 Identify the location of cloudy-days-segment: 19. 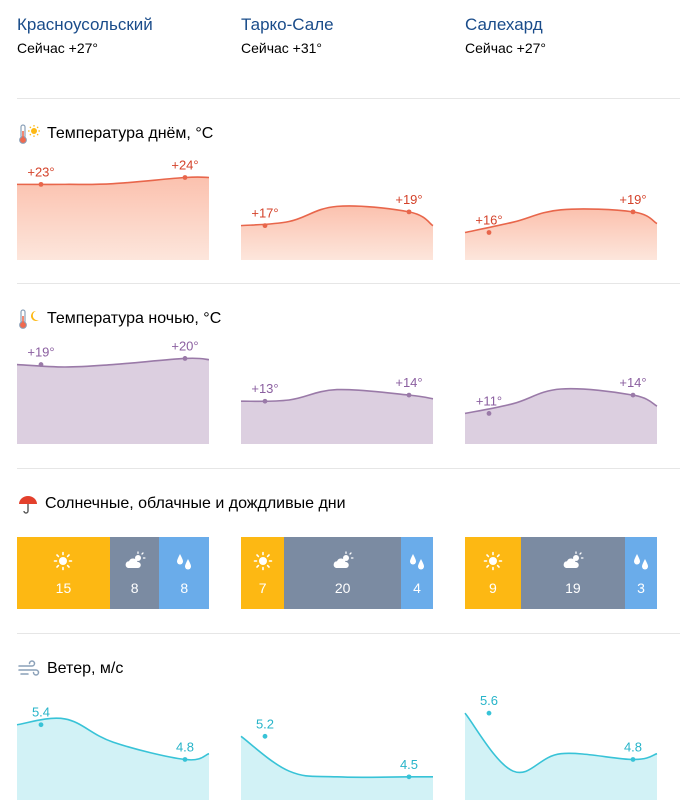
(572, 573).